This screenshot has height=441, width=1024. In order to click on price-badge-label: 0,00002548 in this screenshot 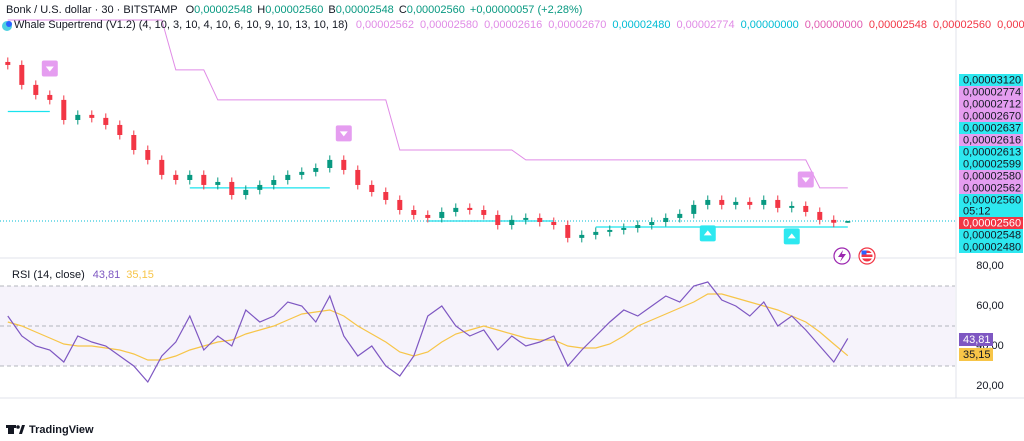, I will do `click(992, 235)`.